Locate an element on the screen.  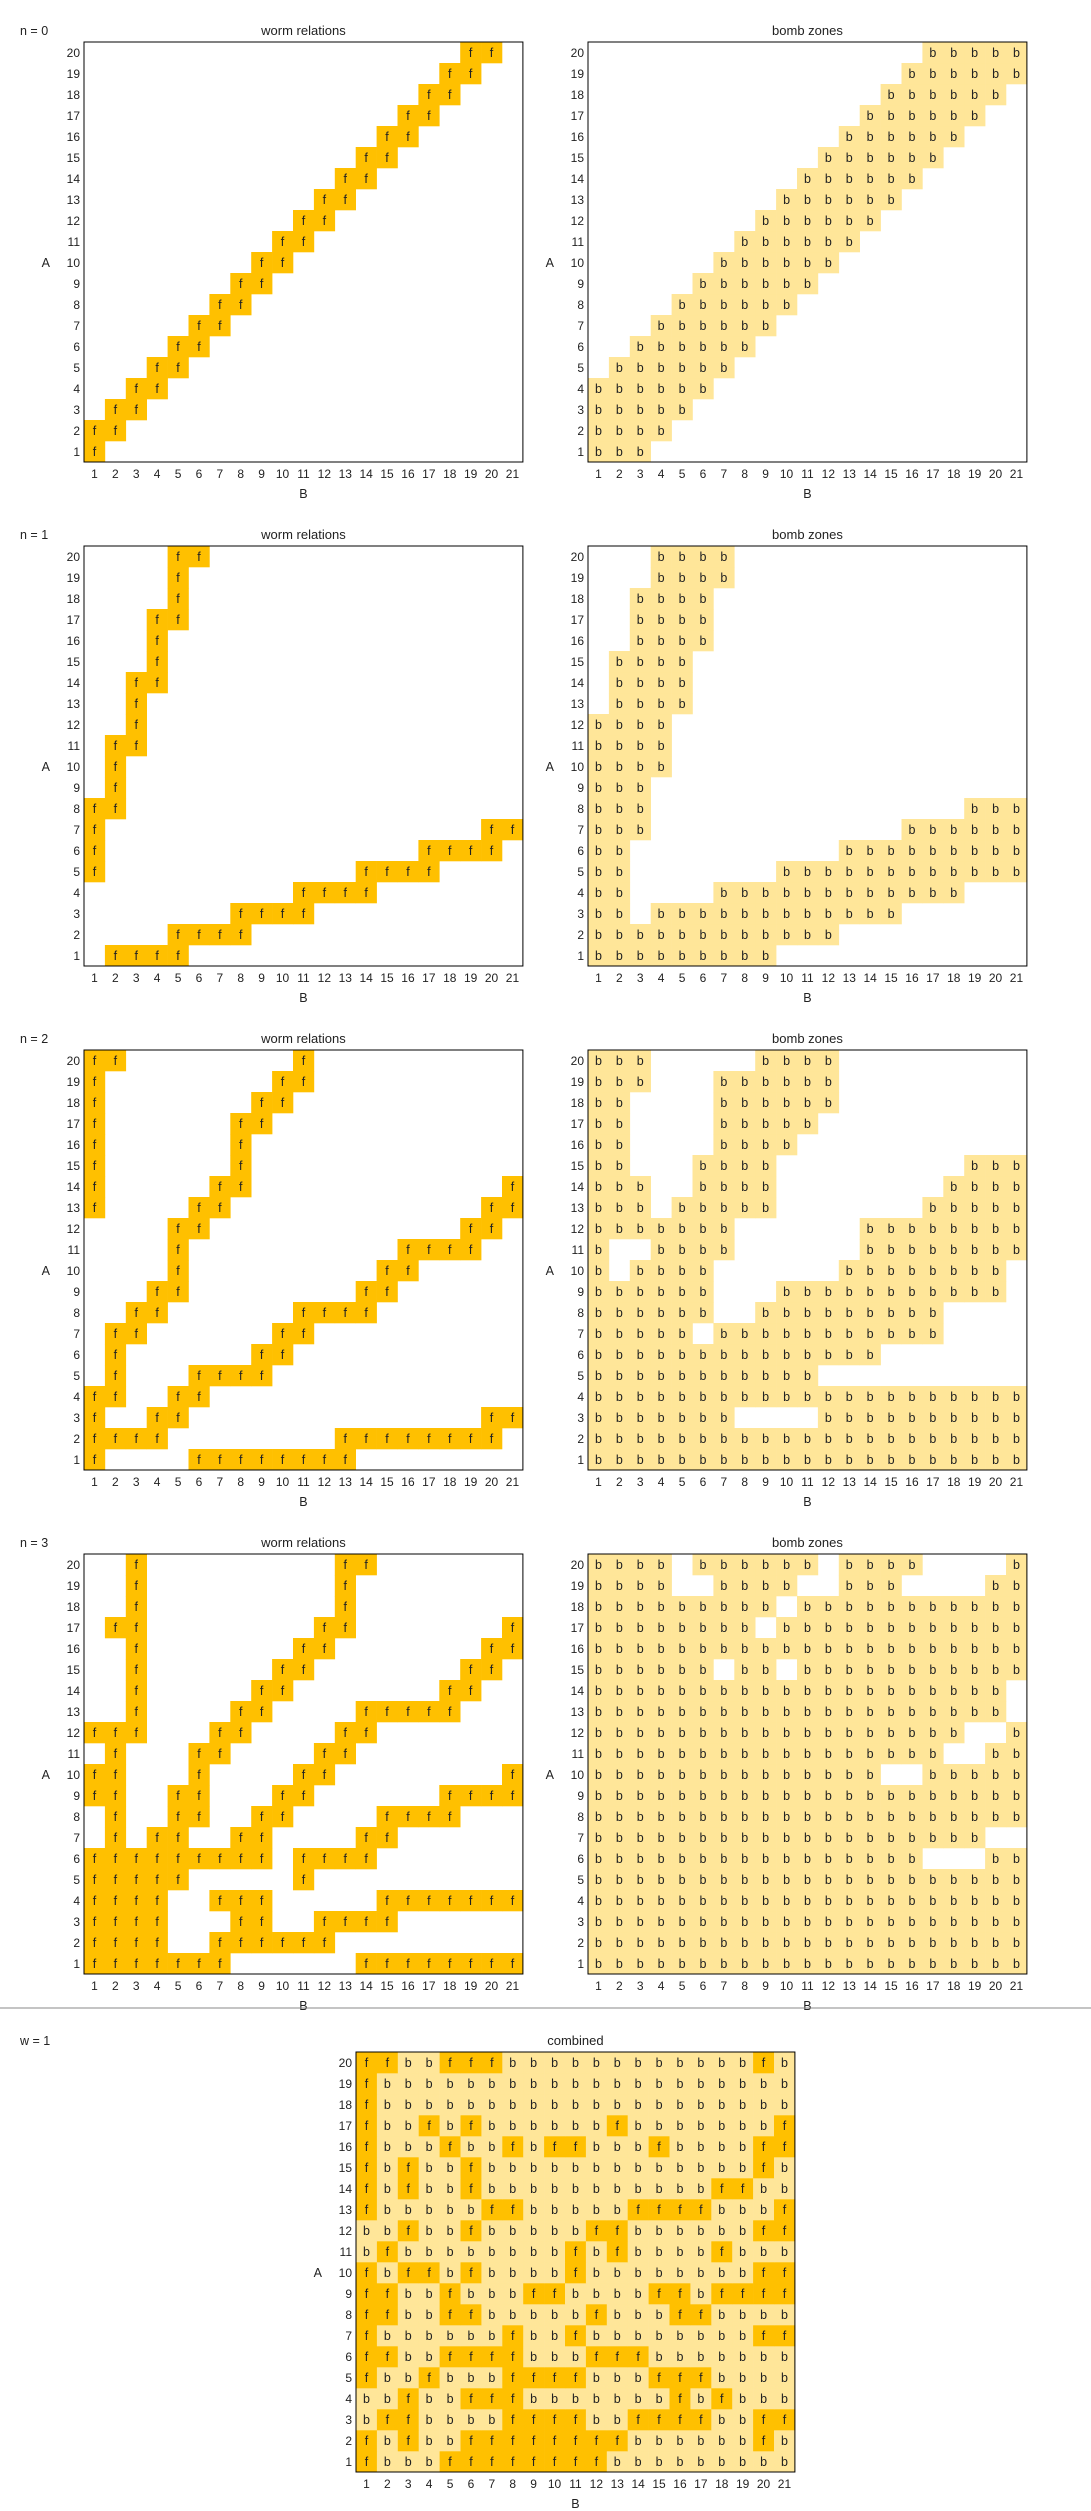
y-tick-label: 19 is located at coordinates (74, 1082).